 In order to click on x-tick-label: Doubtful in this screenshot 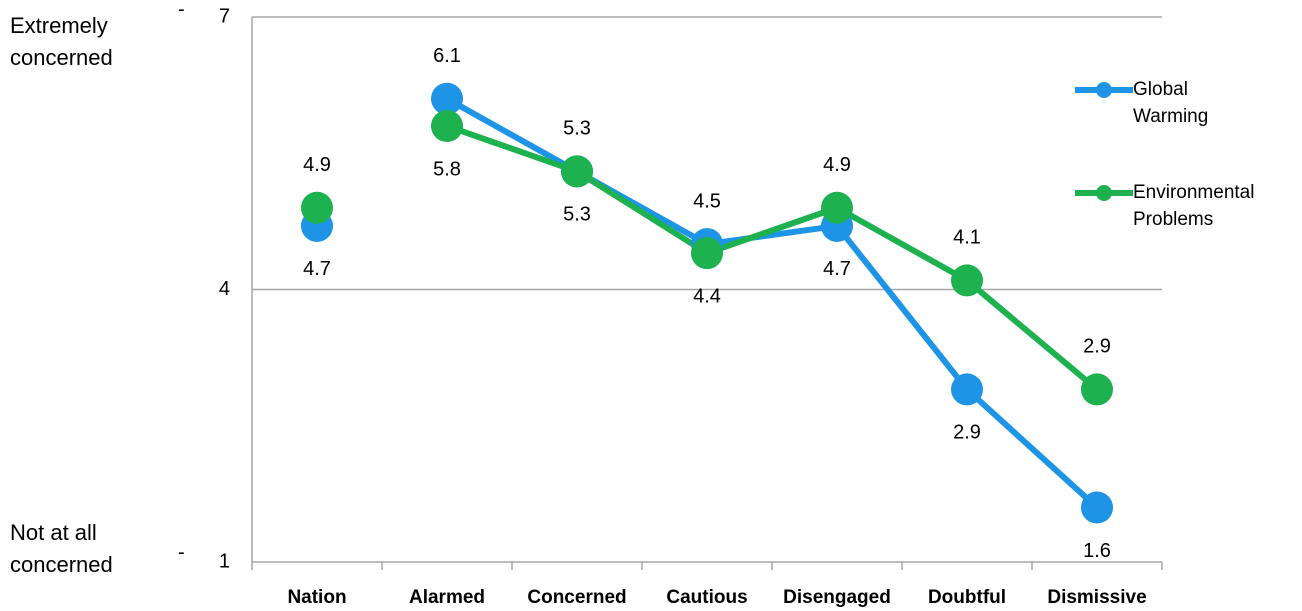, I will do `click(967, 597)`.